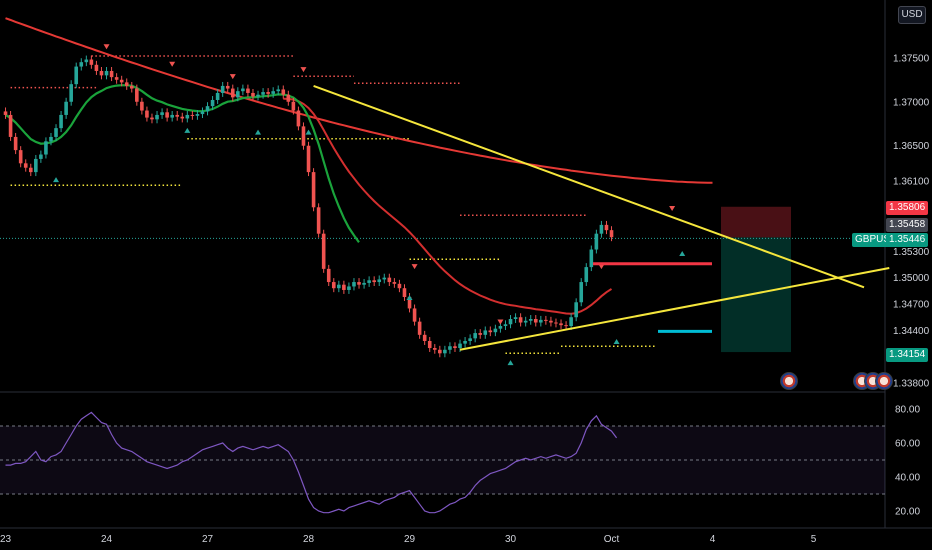  Describe the element at coordinates (907, 355) in the screenshot. I see `target-price-tag: 1.34154` at that location.